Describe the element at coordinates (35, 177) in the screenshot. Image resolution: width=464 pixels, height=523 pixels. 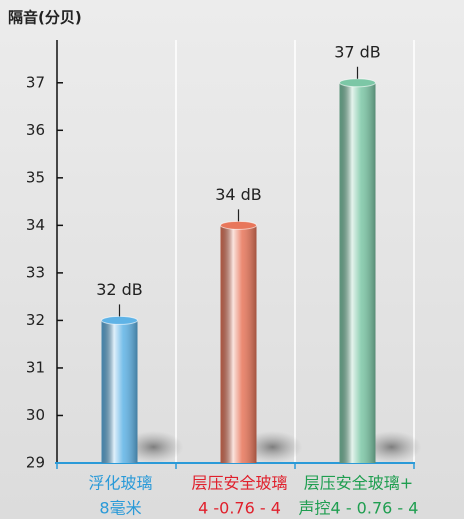
I see `y-tick-label: 35` at that location.